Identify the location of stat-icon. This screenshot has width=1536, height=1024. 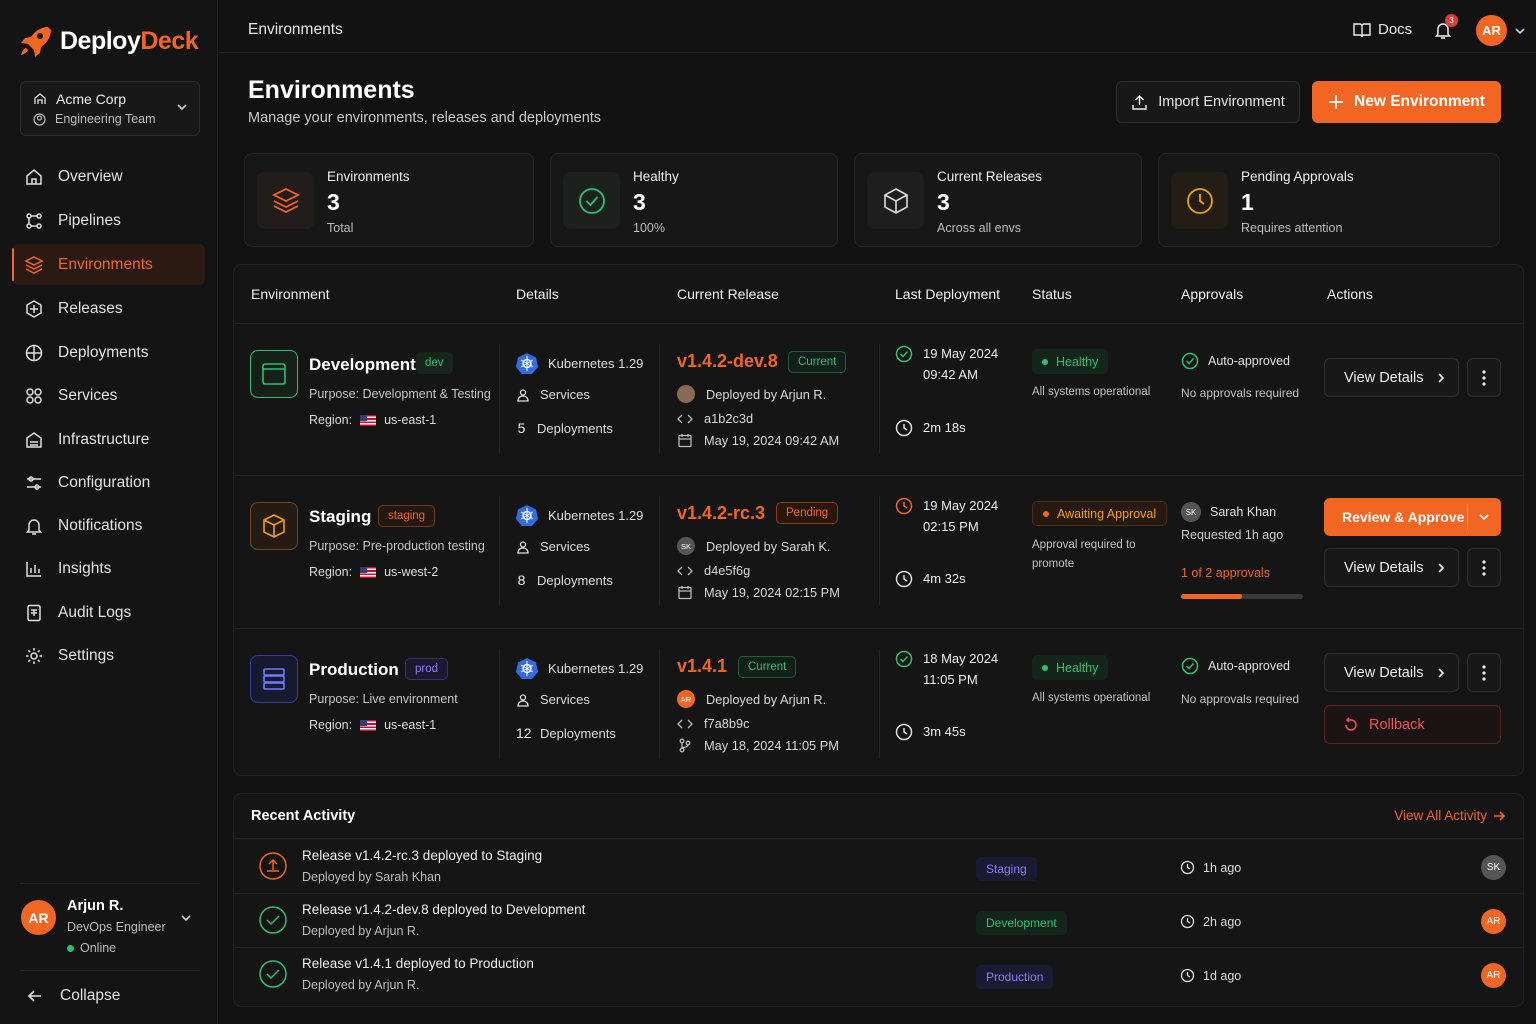
(285, 200).